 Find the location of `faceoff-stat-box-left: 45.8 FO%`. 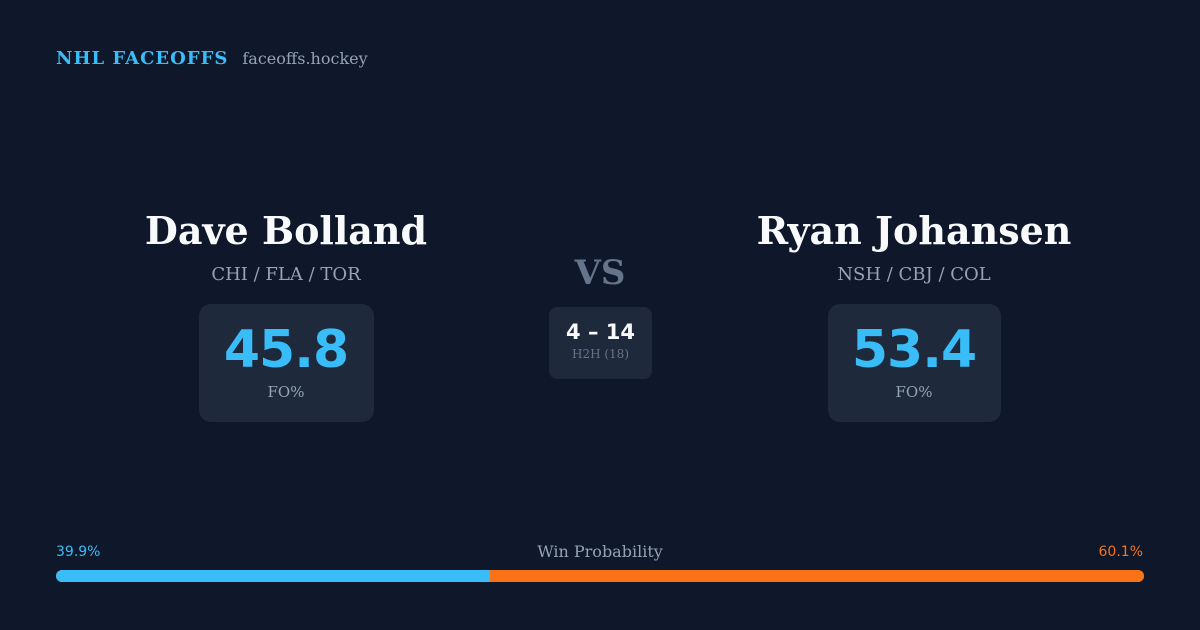

faceoff-stat-box-left: 45.8 FO% is located at coordinates (286, 363).